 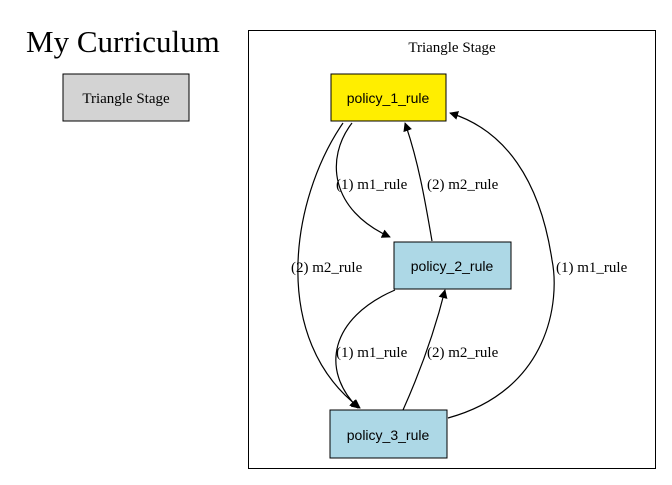 I want to click on node-policy-3: policy_3_rule, so click(x=388, y=434).